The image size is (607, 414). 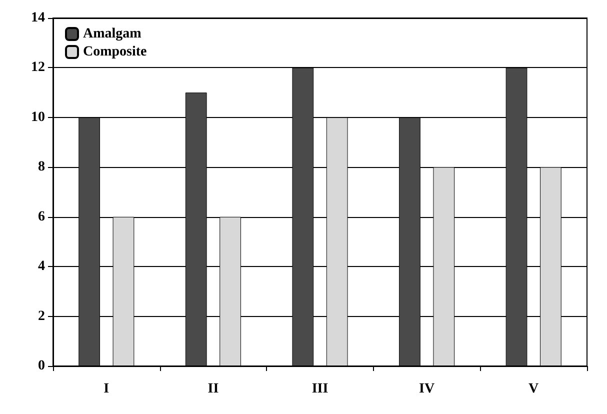 I want to click on y-tick-label: 0, so click(x=41, y=366).